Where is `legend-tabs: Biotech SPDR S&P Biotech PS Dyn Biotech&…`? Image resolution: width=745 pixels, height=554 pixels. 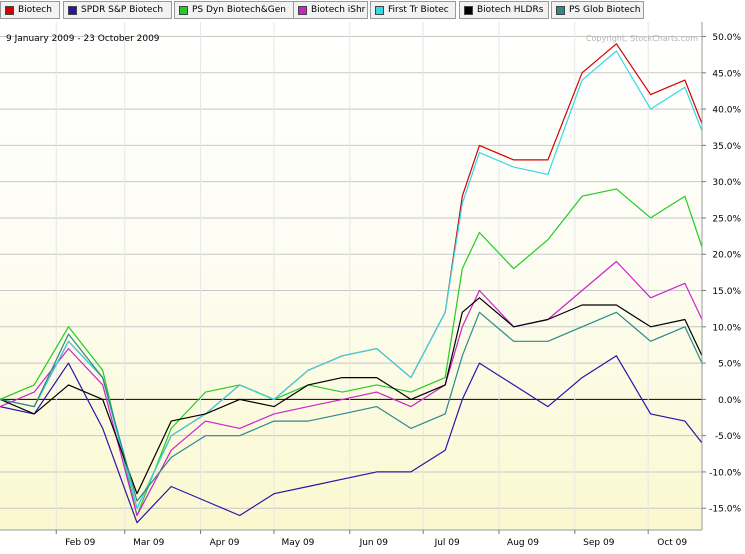
legend-tabs: Biotech SPDR S&P Biotech PS Dyn Biotech&… is located at coordinates (372, 11).